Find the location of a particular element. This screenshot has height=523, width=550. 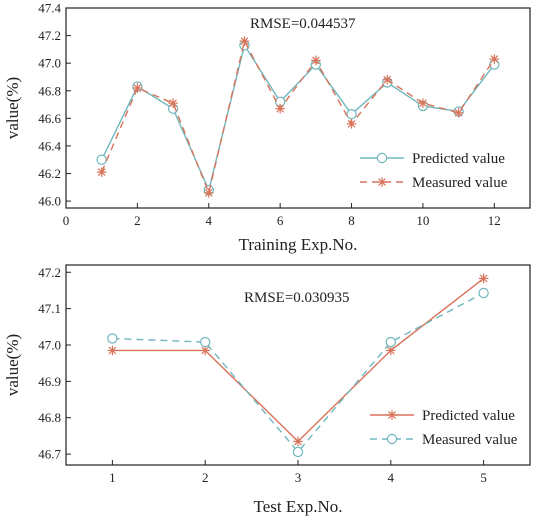

y-tick-label: 46.9 is located at coordinates (49, 381).